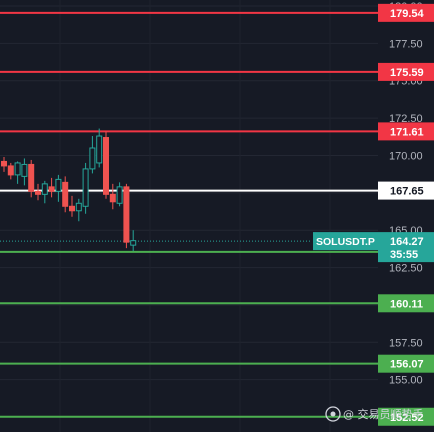 The image size is (434, 432). Describe the element at coordinates (406, 343) in the screenshot. I see `y-tick-label: 157.50` at that location.